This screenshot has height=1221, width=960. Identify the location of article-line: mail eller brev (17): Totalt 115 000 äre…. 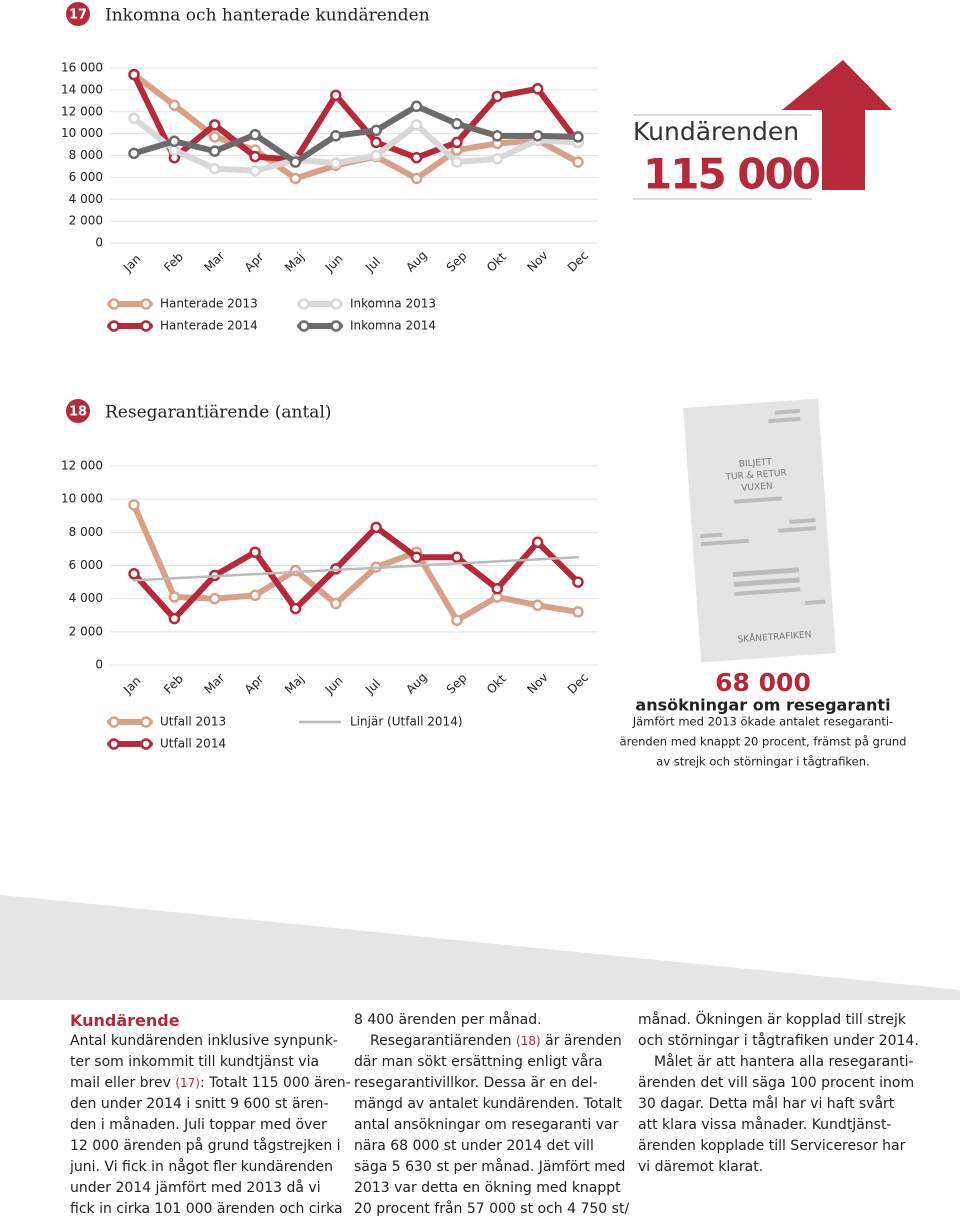
(210, 1083).